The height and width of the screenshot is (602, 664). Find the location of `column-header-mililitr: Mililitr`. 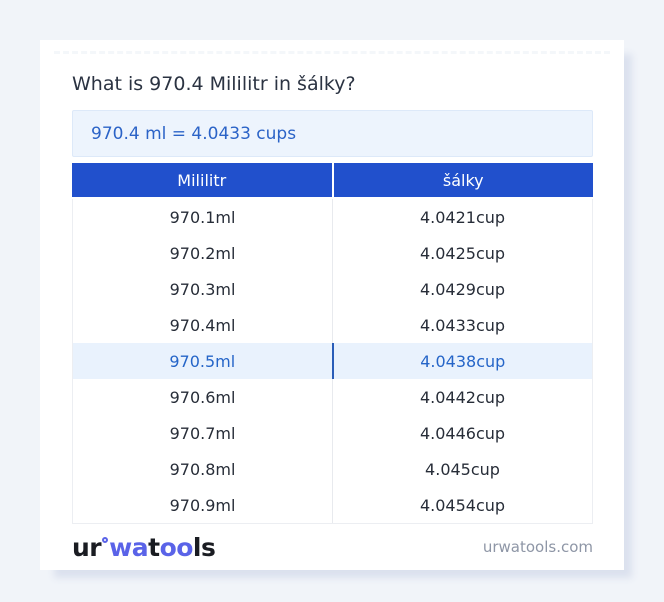

column-header-mililitr: Mililitr is located at coordinates (202, 180).